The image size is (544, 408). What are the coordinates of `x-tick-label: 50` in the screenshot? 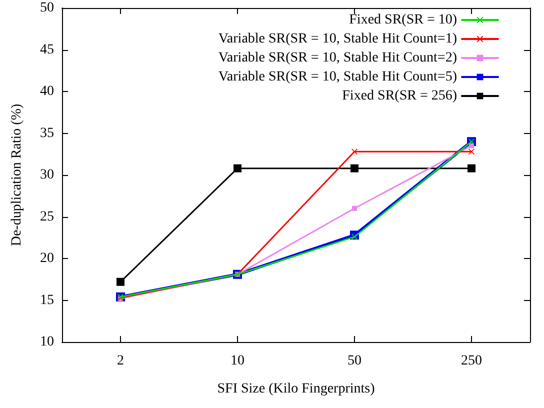 It's located at (355, 361).